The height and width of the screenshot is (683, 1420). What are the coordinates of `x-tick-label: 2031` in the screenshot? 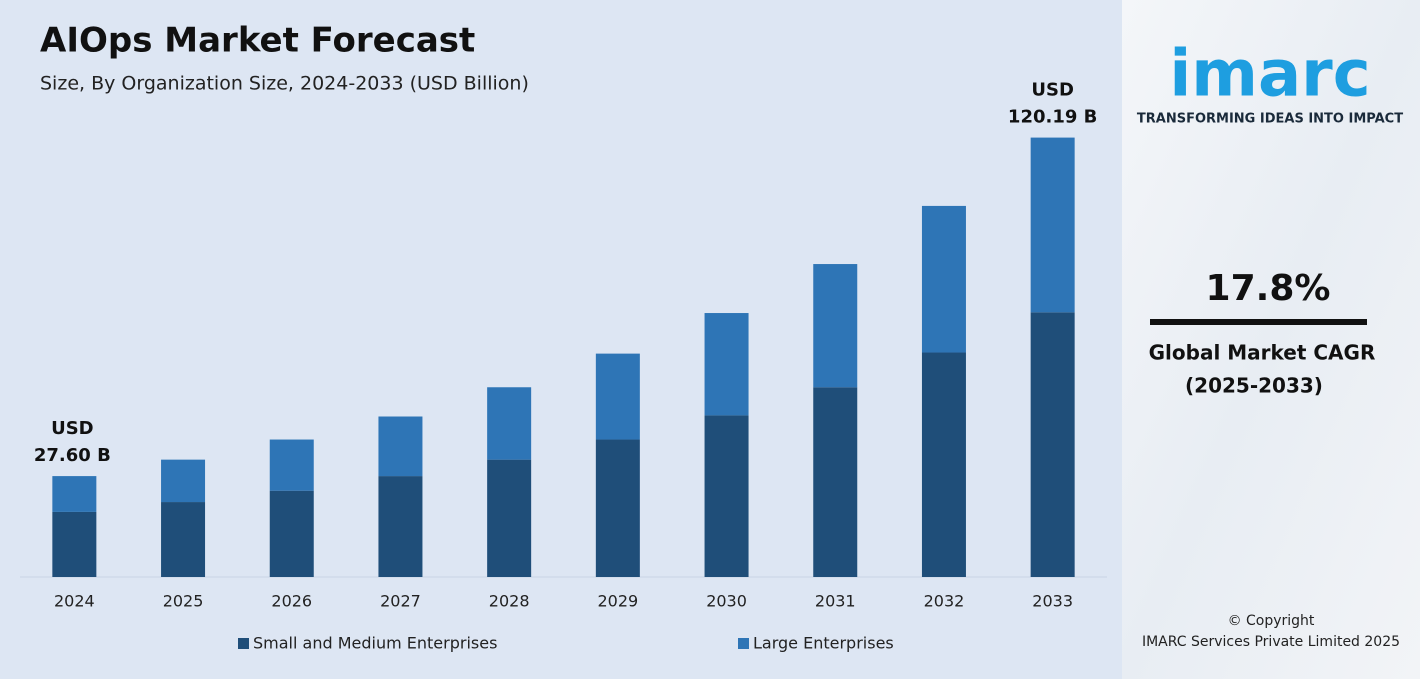 It's located at (835, 601).